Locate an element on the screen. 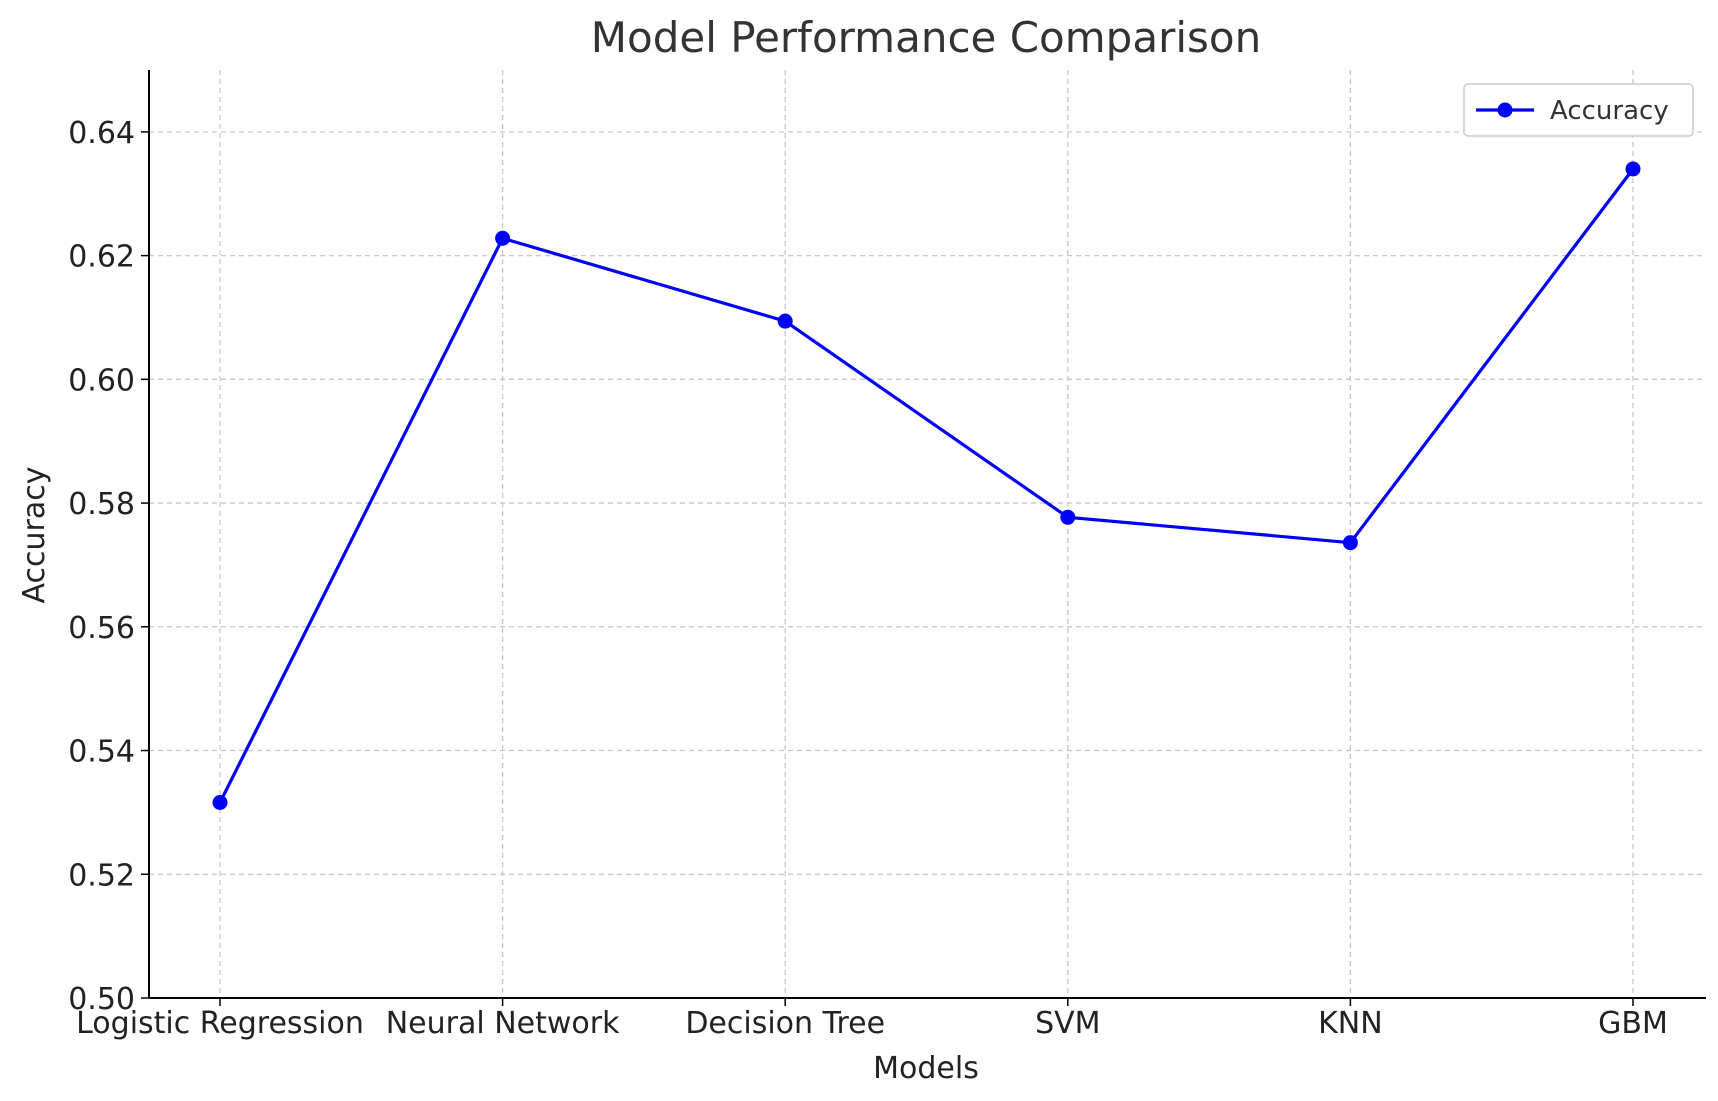 This screenshot has width=1718, height=1101. x-tick-label: GBM is located at coordinates (1633, 1023).